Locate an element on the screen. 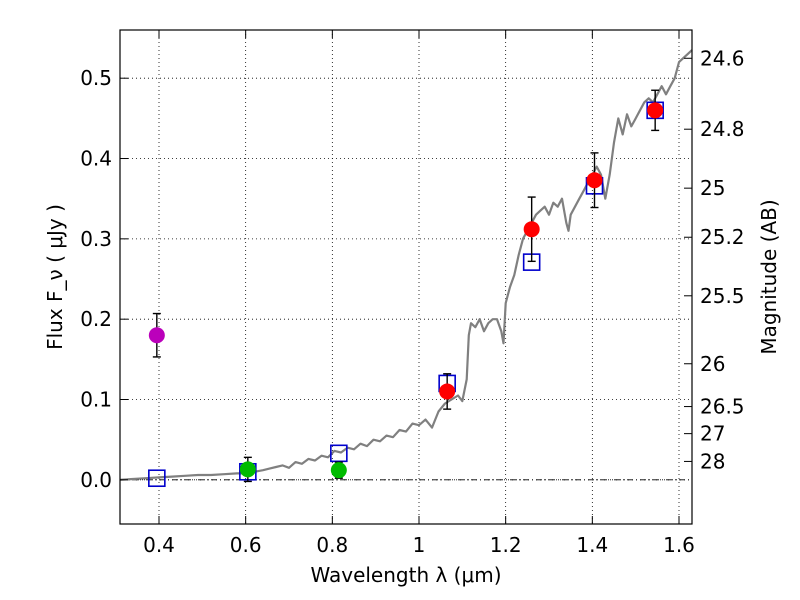 The height and width of the screenshot is (600, 800). x-tick-label: 1.6 is located at coordinates (679, 545).